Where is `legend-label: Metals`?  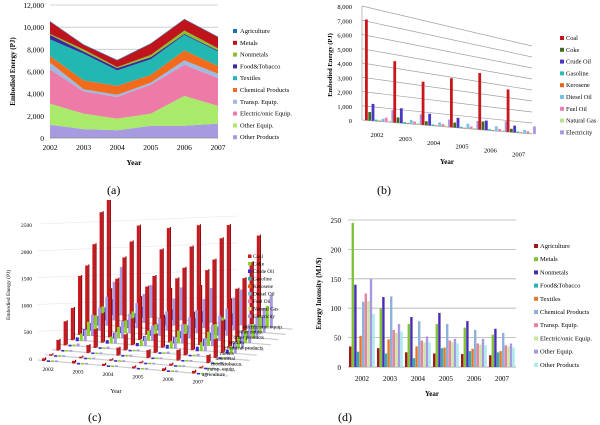
legend-label: Metals is located at coordinates (249, 43).